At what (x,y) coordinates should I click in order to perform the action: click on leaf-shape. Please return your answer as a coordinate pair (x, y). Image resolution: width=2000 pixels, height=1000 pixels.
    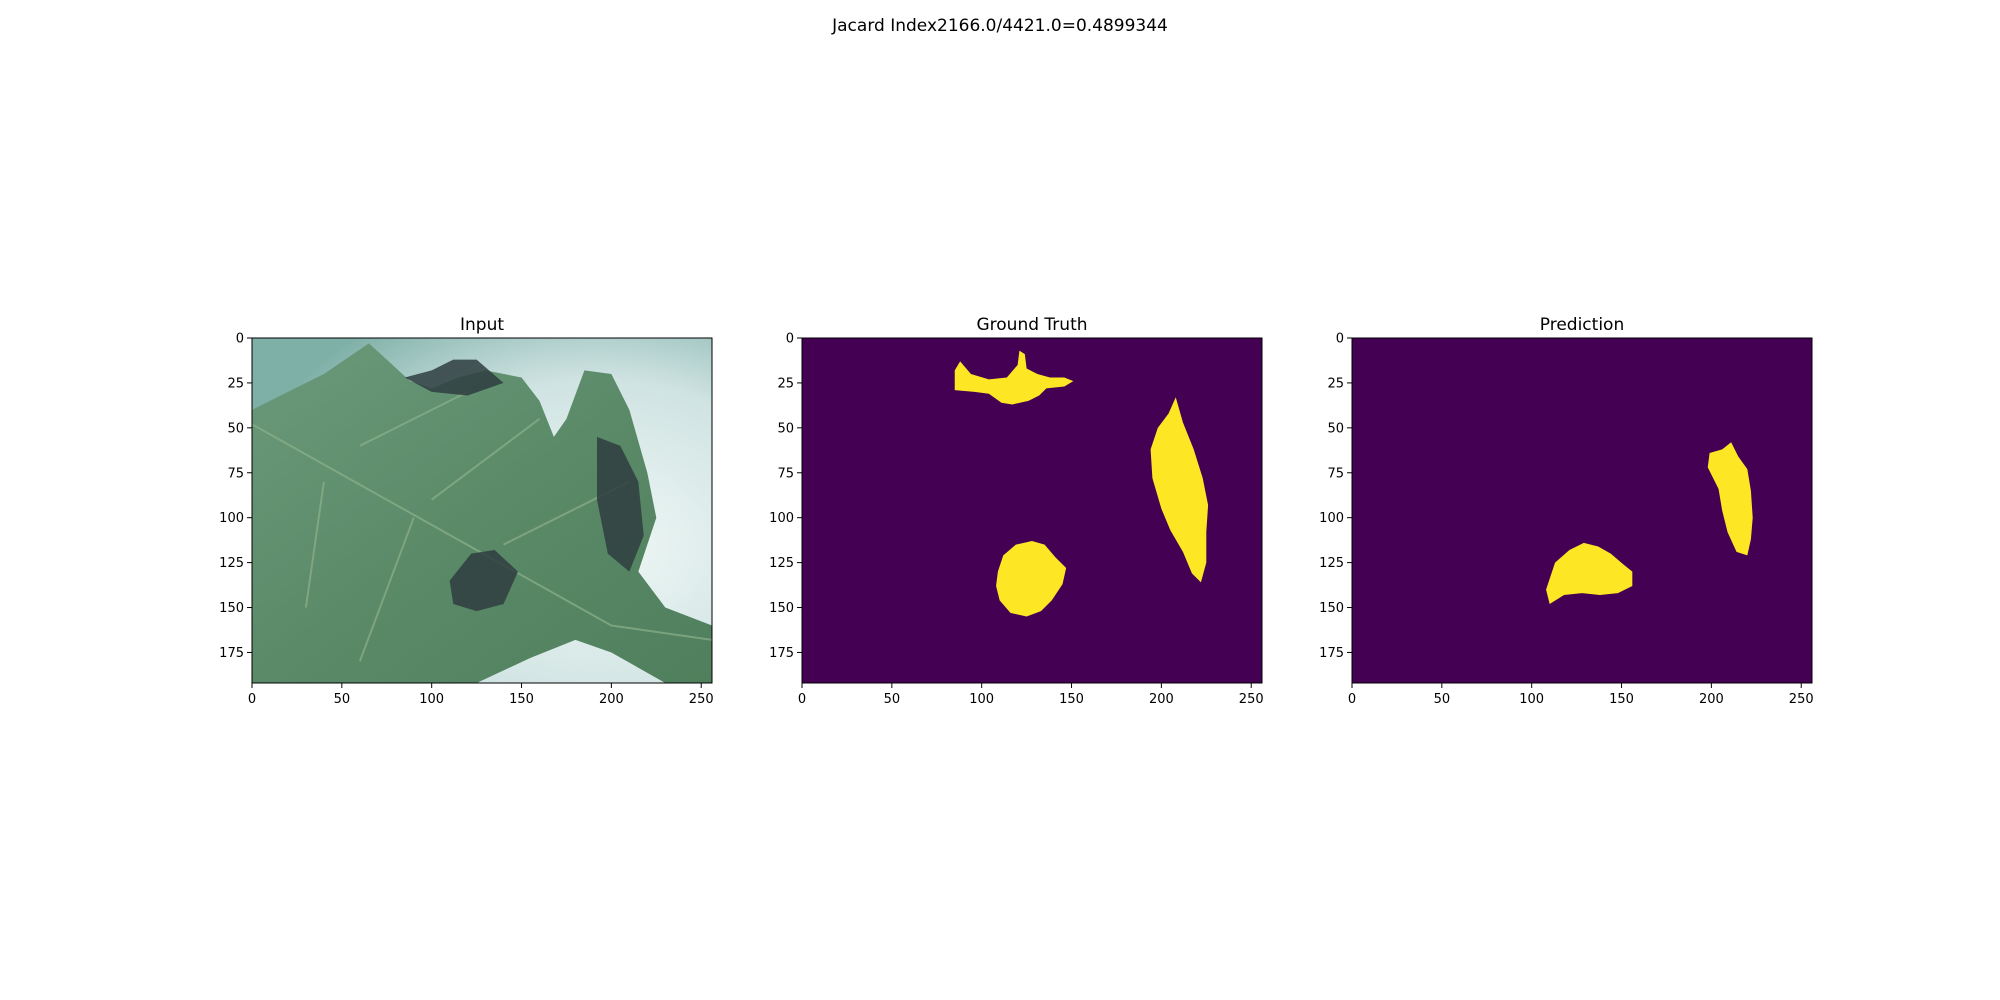
    Looking at the image, I should click on (482, 513).